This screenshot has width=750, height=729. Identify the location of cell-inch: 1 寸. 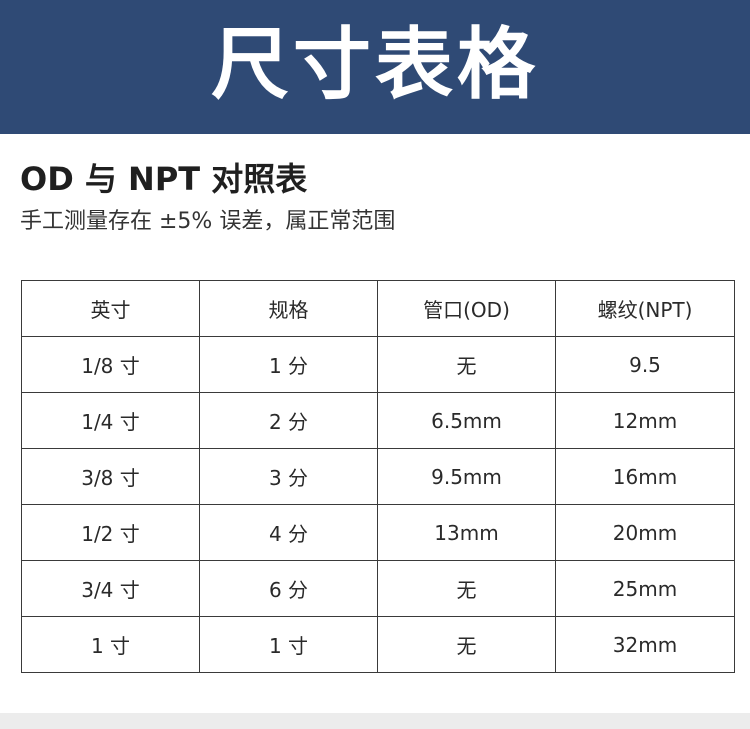
(110, 644).